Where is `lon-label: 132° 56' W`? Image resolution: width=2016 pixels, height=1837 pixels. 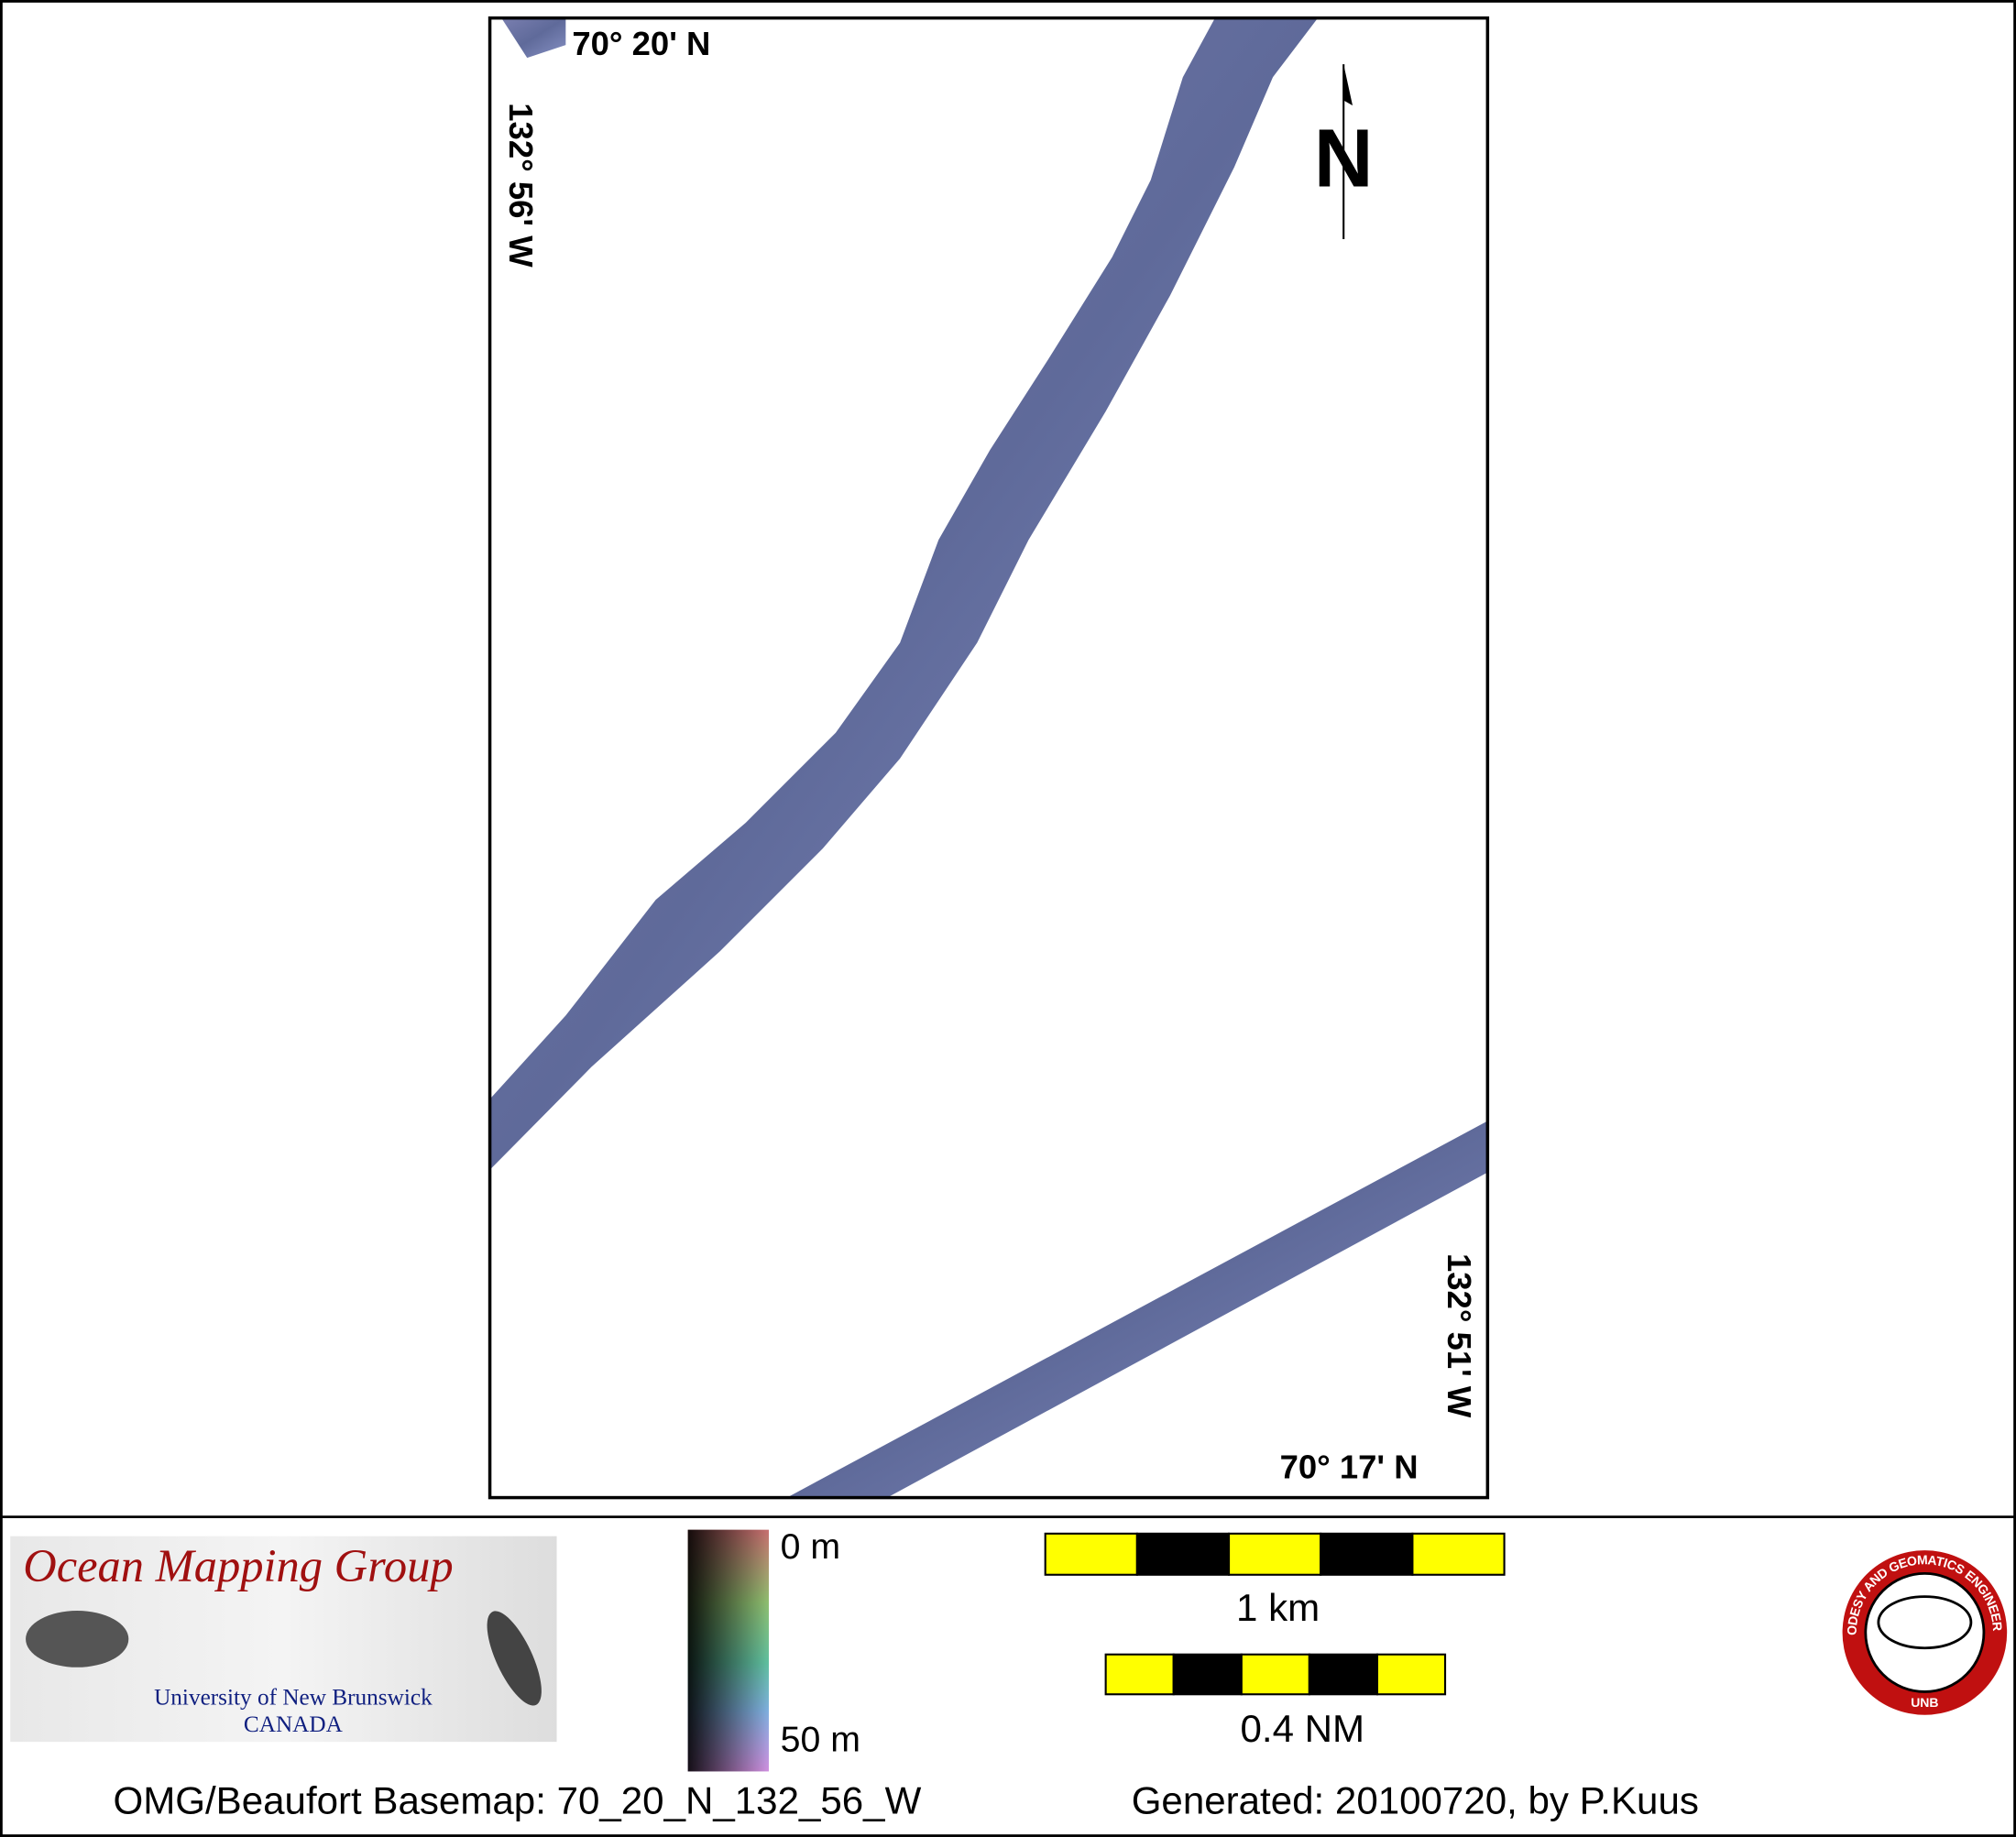
lon-label: 132° 56' W is located at coordinates (521, 185).